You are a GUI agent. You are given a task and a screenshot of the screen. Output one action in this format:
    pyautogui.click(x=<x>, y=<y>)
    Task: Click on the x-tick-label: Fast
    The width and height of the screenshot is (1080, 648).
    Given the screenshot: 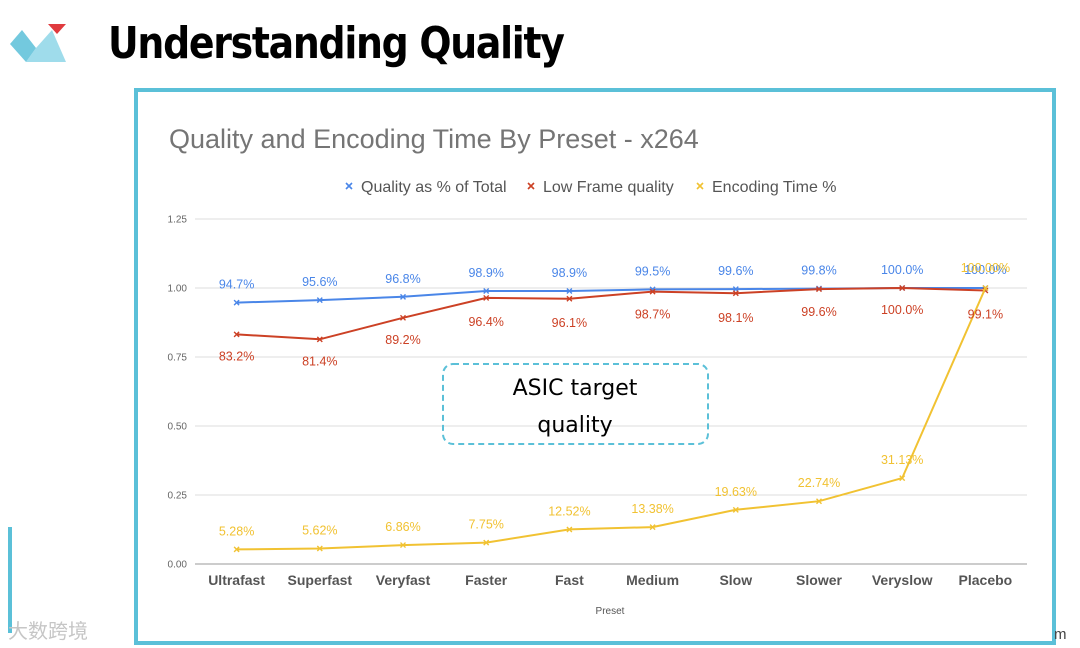 What is the action you would take?
    pyautogui.click(x=569, y=580)
    